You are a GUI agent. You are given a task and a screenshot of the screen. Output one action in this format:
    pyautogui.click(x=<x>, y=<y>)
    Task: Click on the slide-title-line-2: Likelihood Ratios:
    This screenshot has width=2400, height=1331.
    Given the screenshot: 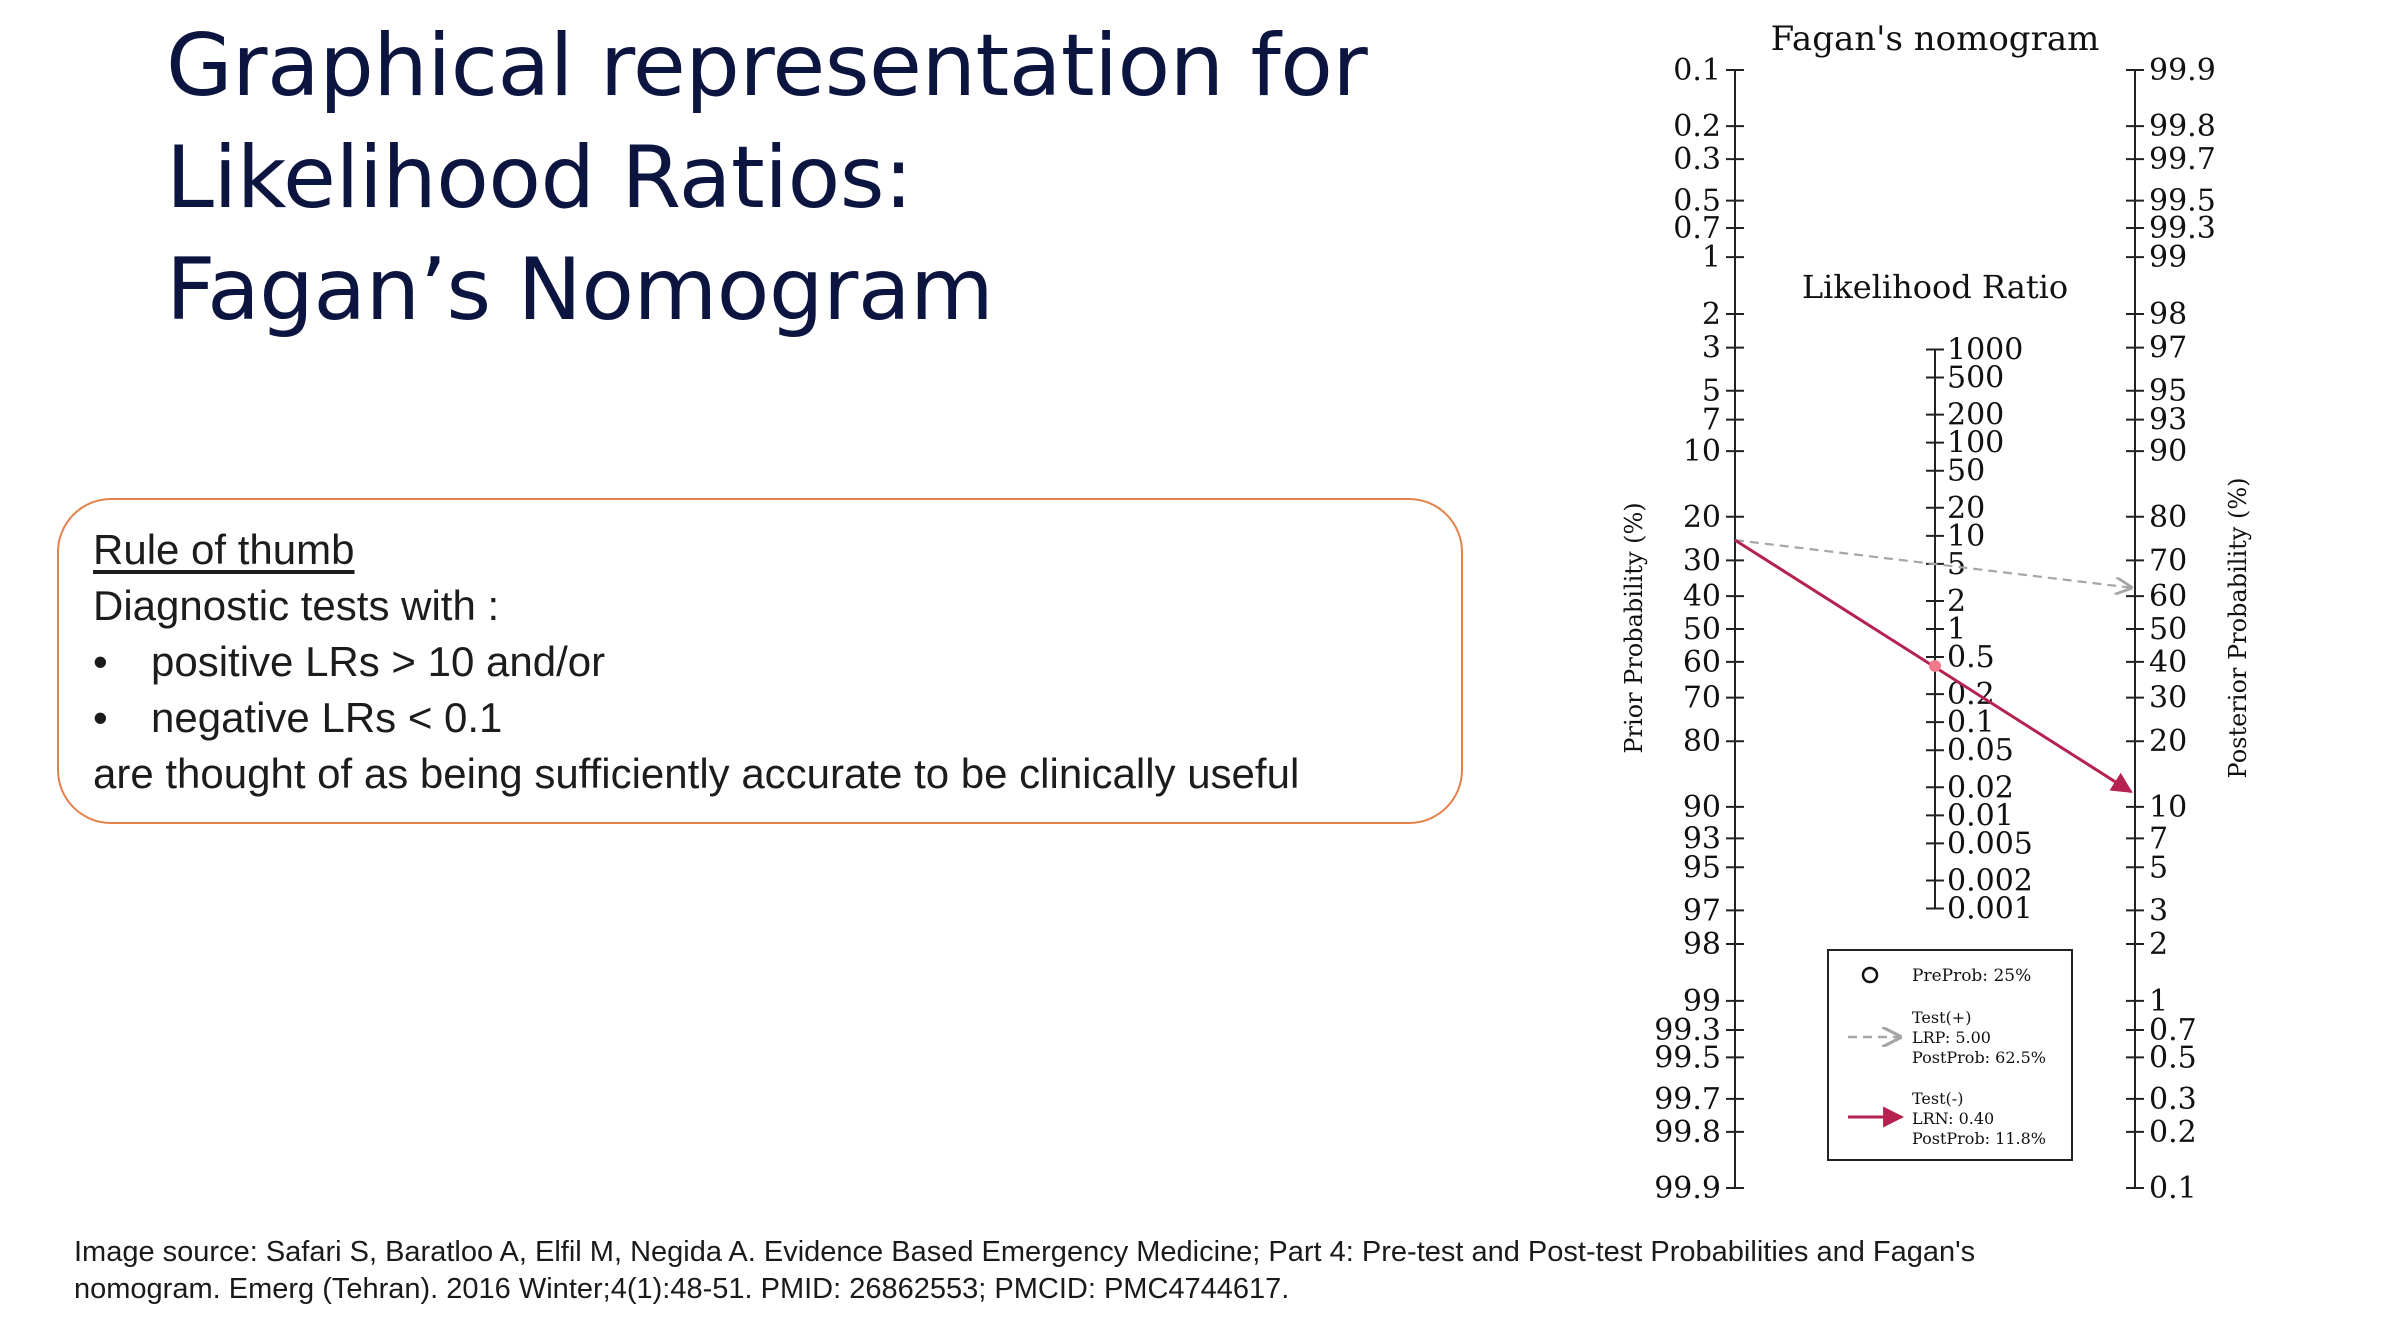 What is the action you would take?
    pyautogui.click(x=539, y=178)
    